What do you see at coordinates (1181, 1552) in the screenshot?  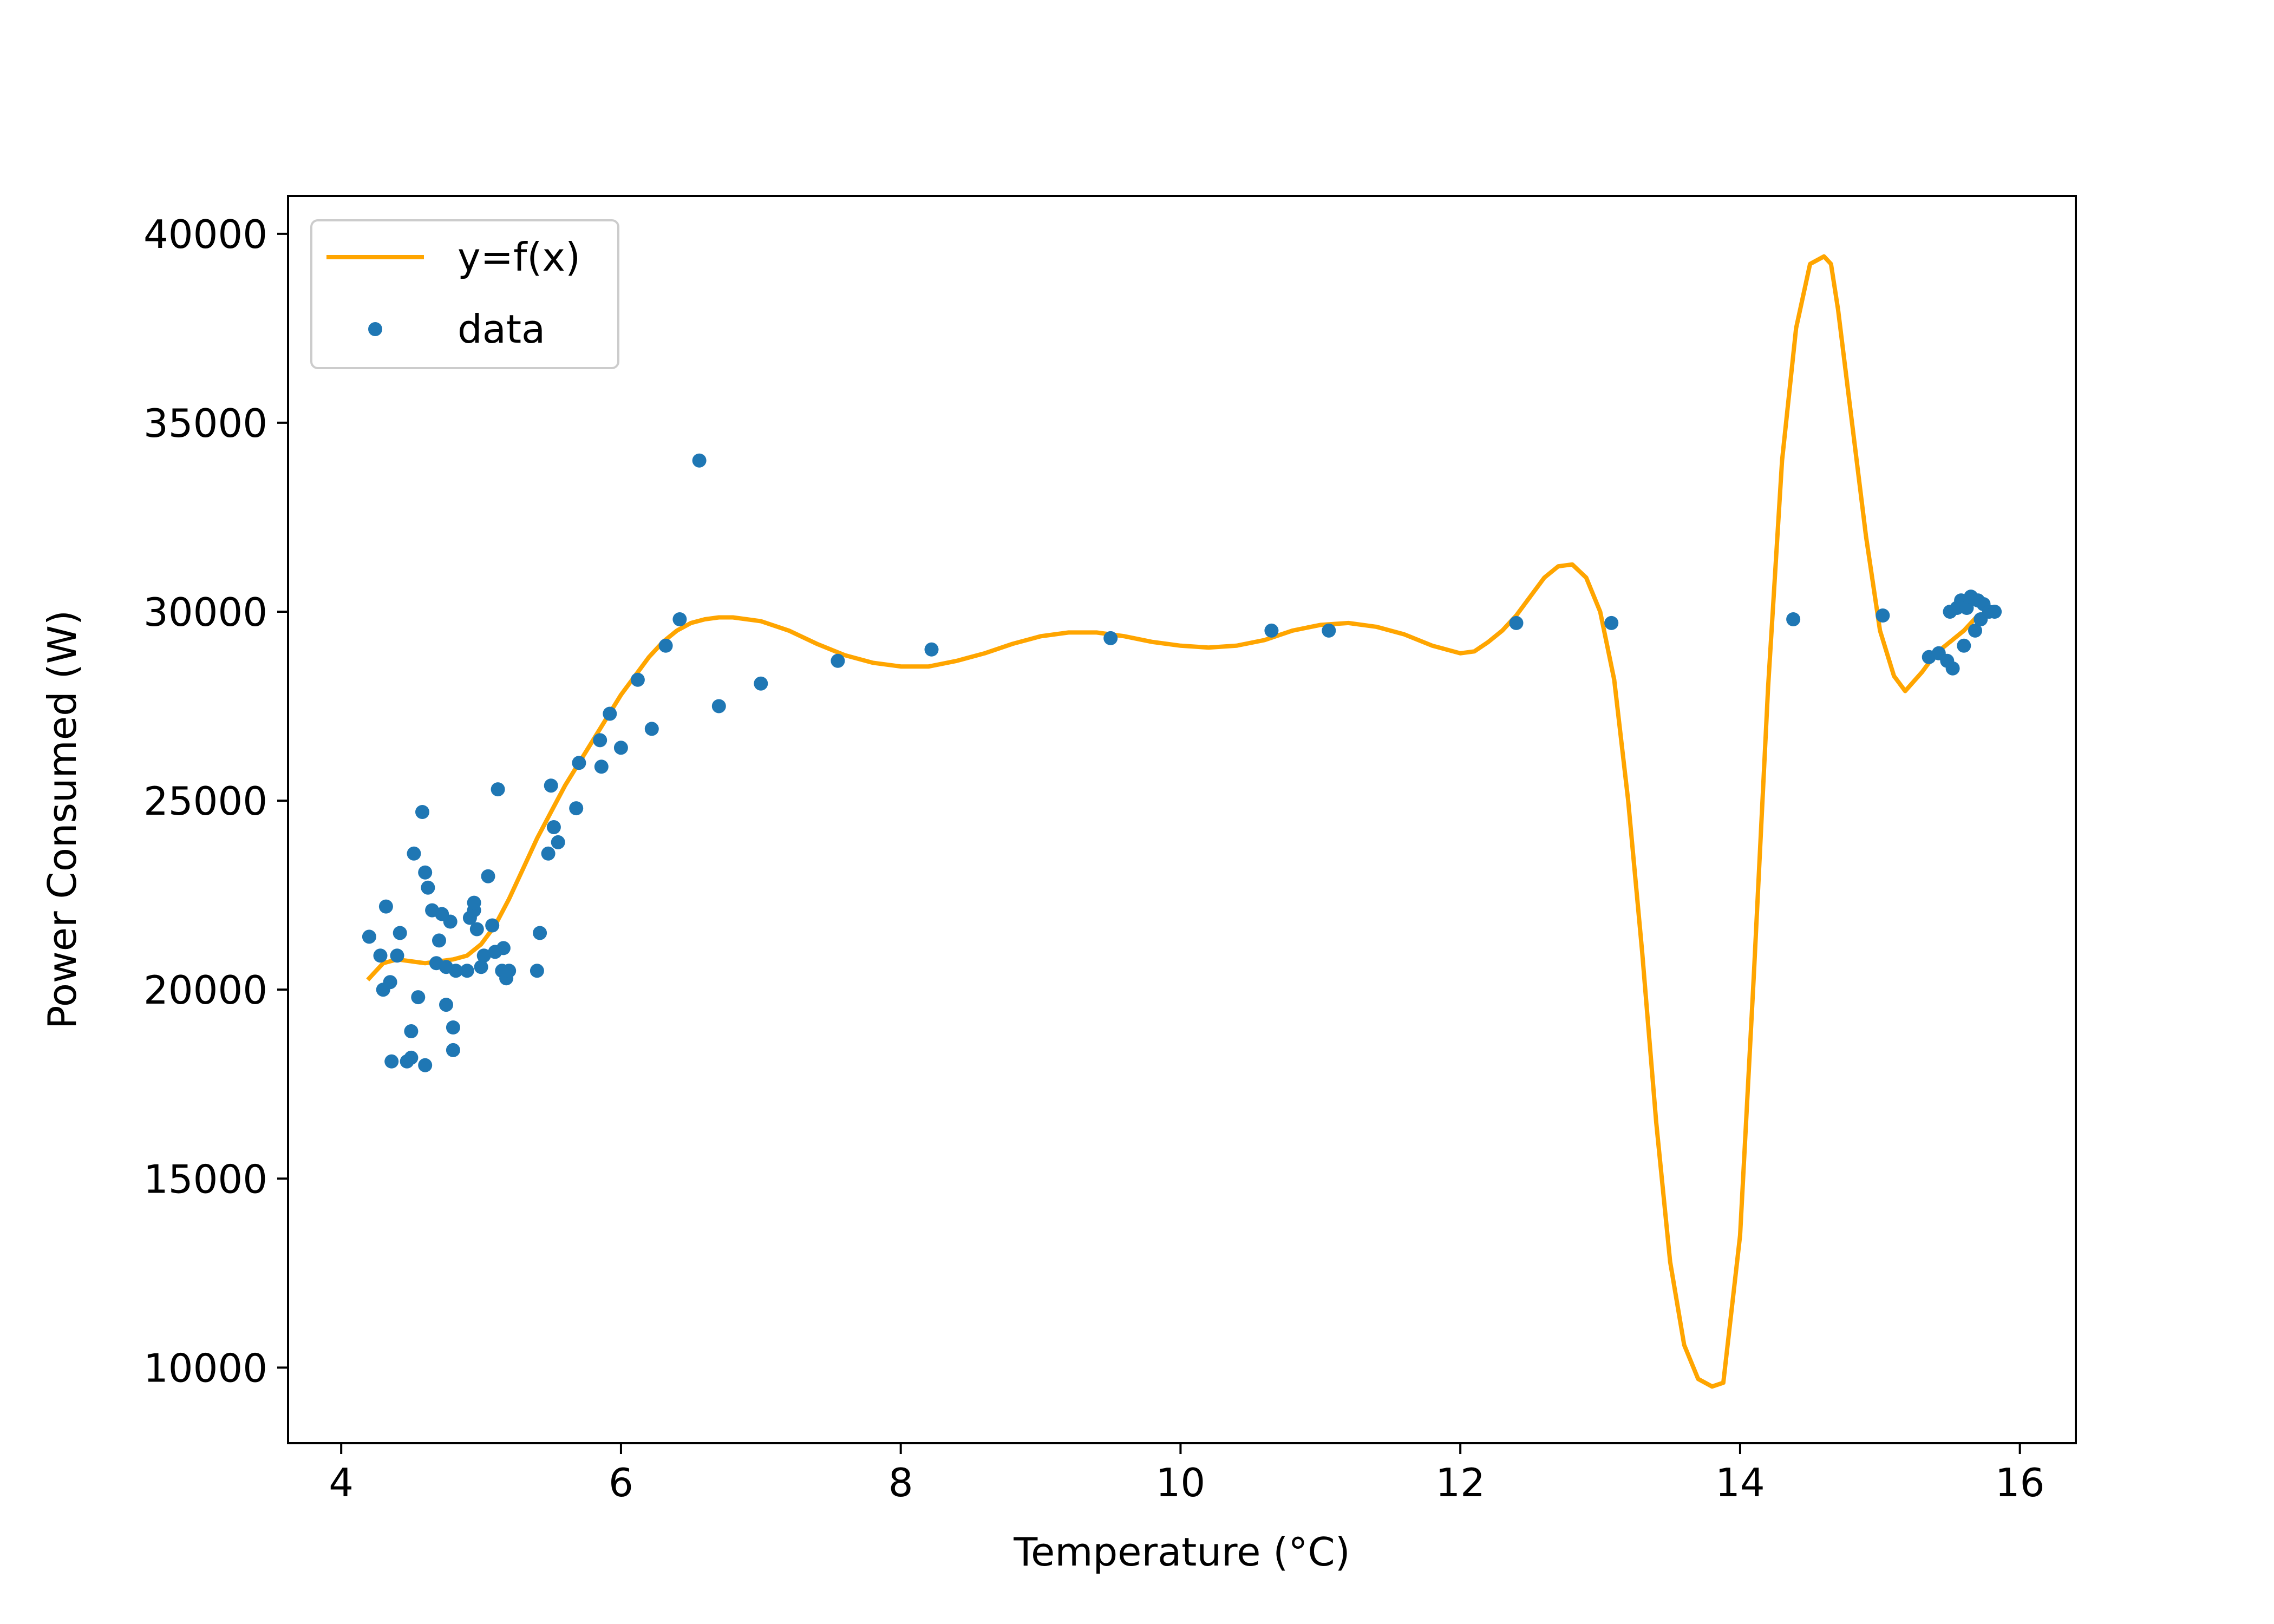 I see `x-axis-label: Temperature (°C)` at bounding box center [1181, 1552].